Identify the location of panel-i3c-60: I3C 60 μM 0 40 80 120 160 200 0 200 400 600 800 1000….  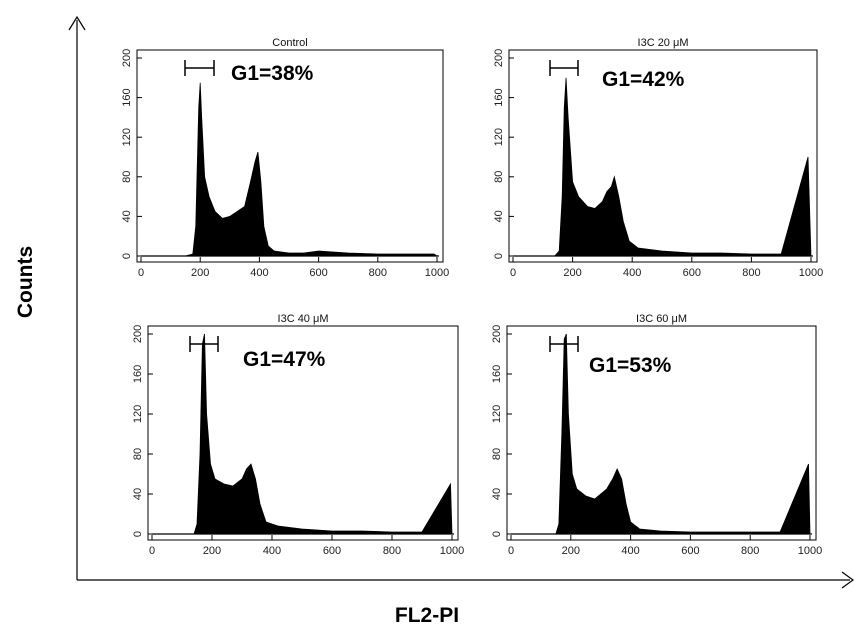
(656, 435).